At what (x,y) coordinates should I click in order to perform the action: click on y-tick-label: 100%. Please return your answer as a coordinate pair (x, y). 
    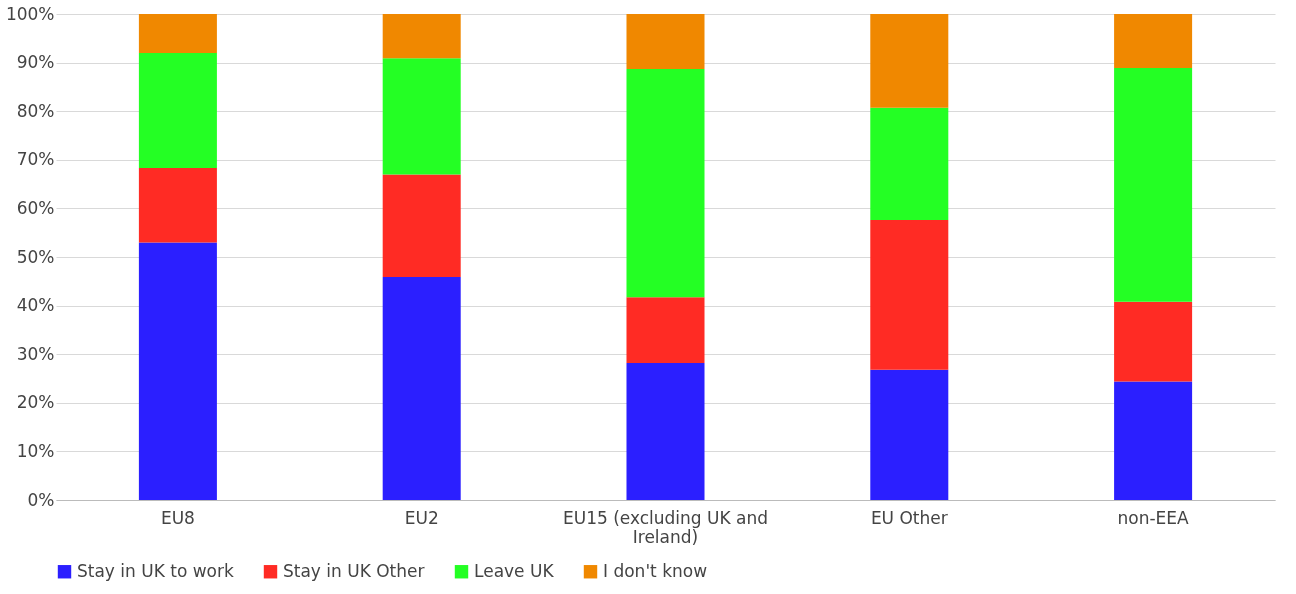
    Looking at the image, I should click on (30, 13).